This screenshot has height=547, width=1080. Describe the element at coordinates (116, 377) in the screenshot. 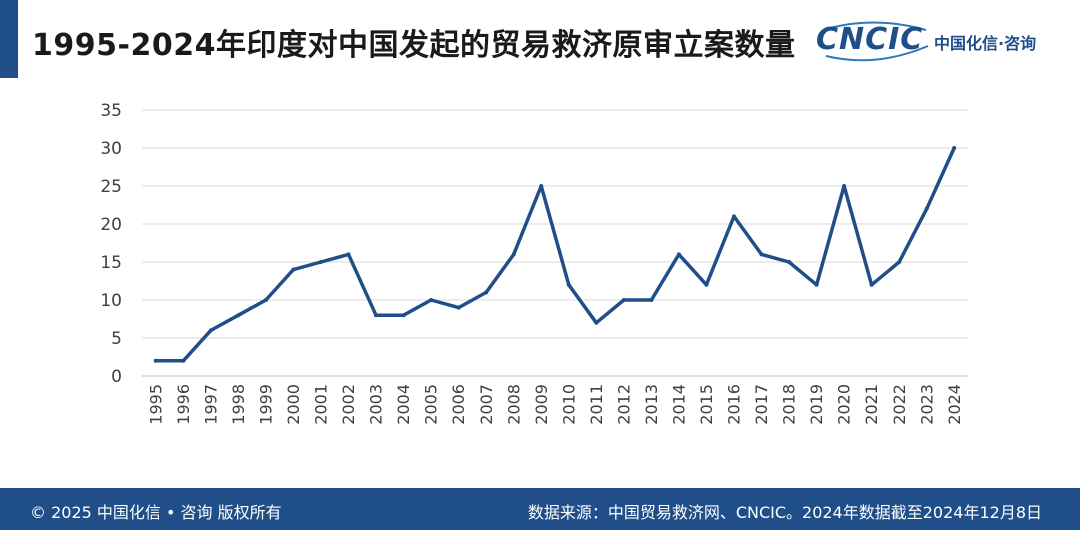

I see `y-tick-label: 0` at that location.